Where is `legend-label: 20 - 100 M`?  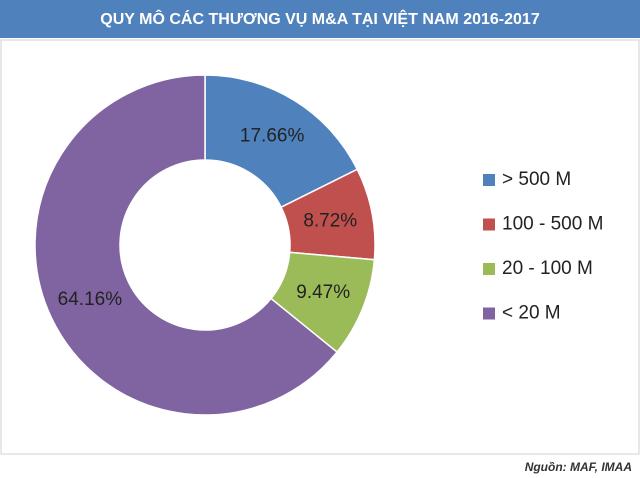
legend-label: 20 - 100 M is located at coordinates (547, 268).